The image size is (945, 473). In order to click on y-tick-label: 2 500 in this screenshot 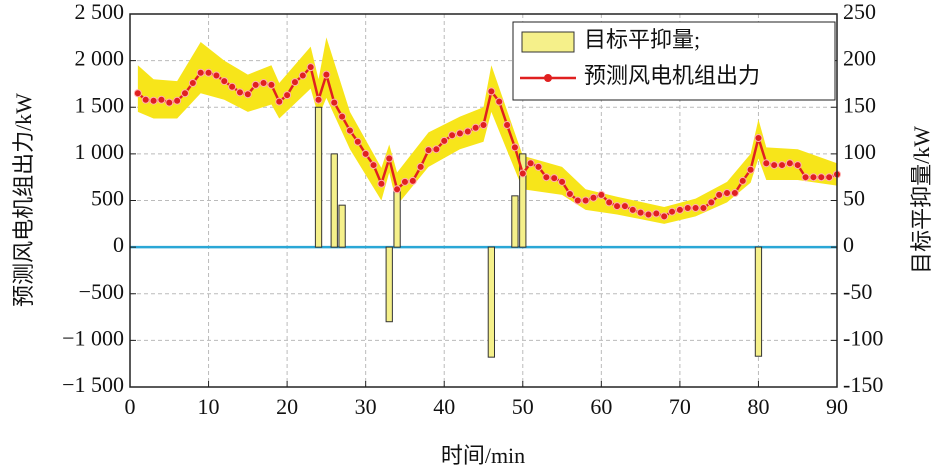, I will do `click(100, 12)`.